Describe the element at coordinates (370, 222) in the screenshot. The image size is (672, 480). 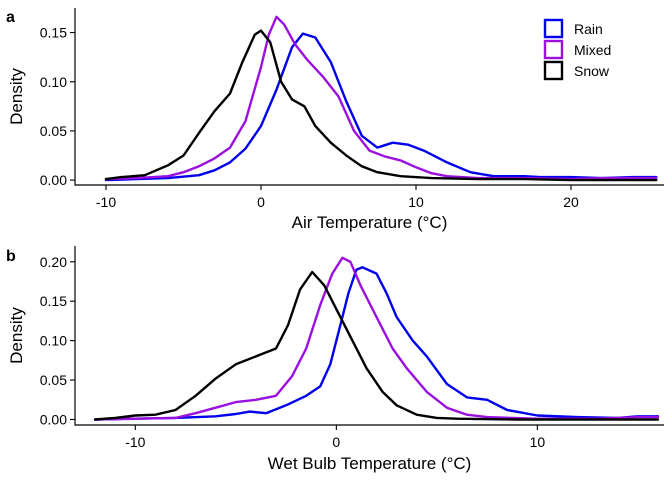
I see `x-axis-title: Air Temperature (°C)` at that location.